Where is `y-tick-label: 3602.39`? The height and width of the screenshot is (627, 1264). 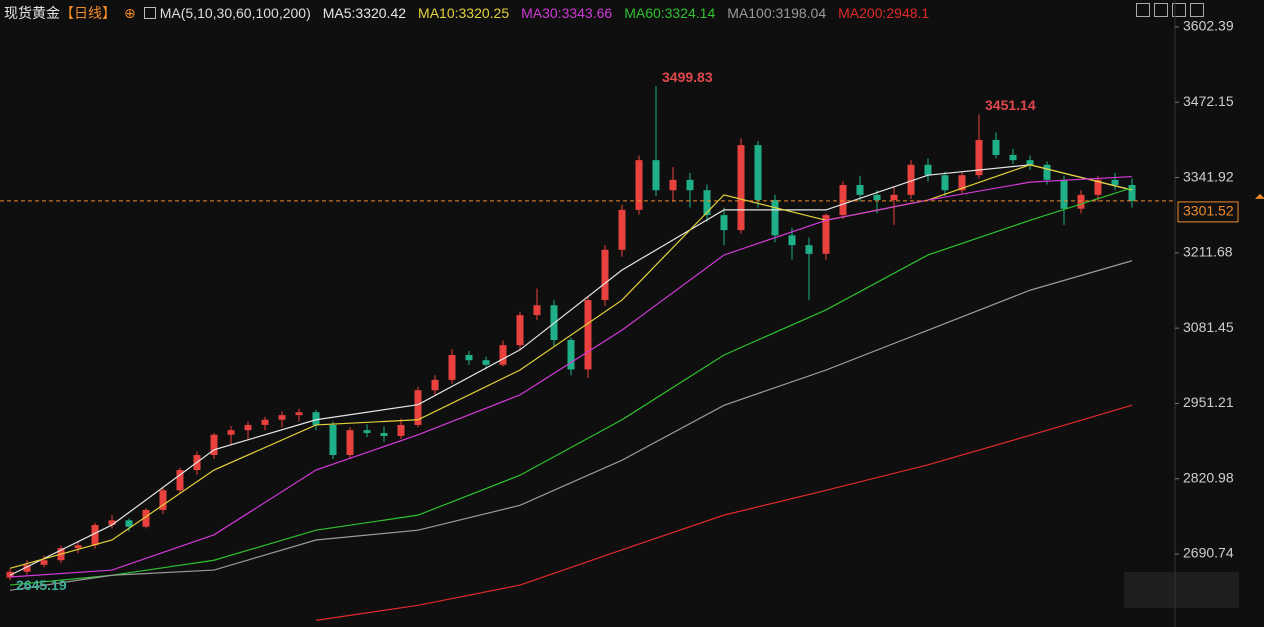
y-tick-label: 3602.39 is located at coordinates (1208, 26).